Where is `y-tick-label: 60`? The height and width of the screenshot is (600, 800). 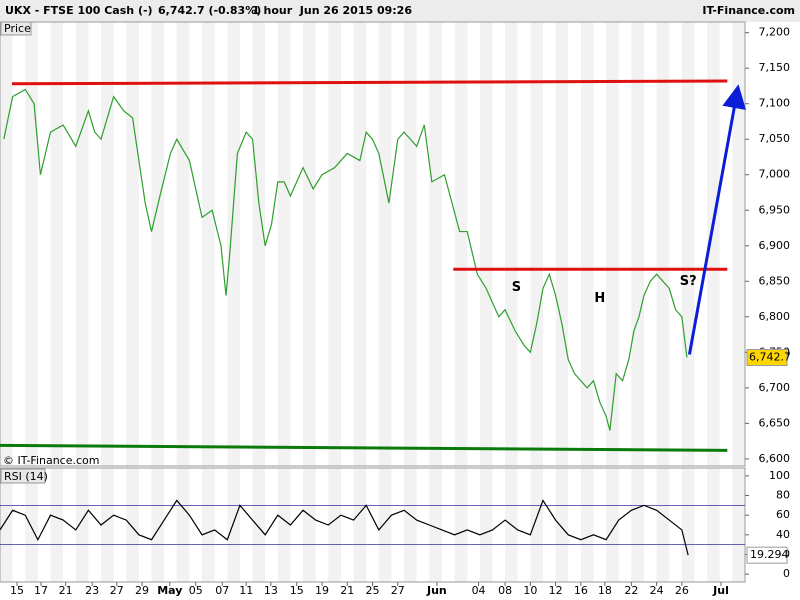
y-tick-label: 60 is located at coordinates (783, 514).